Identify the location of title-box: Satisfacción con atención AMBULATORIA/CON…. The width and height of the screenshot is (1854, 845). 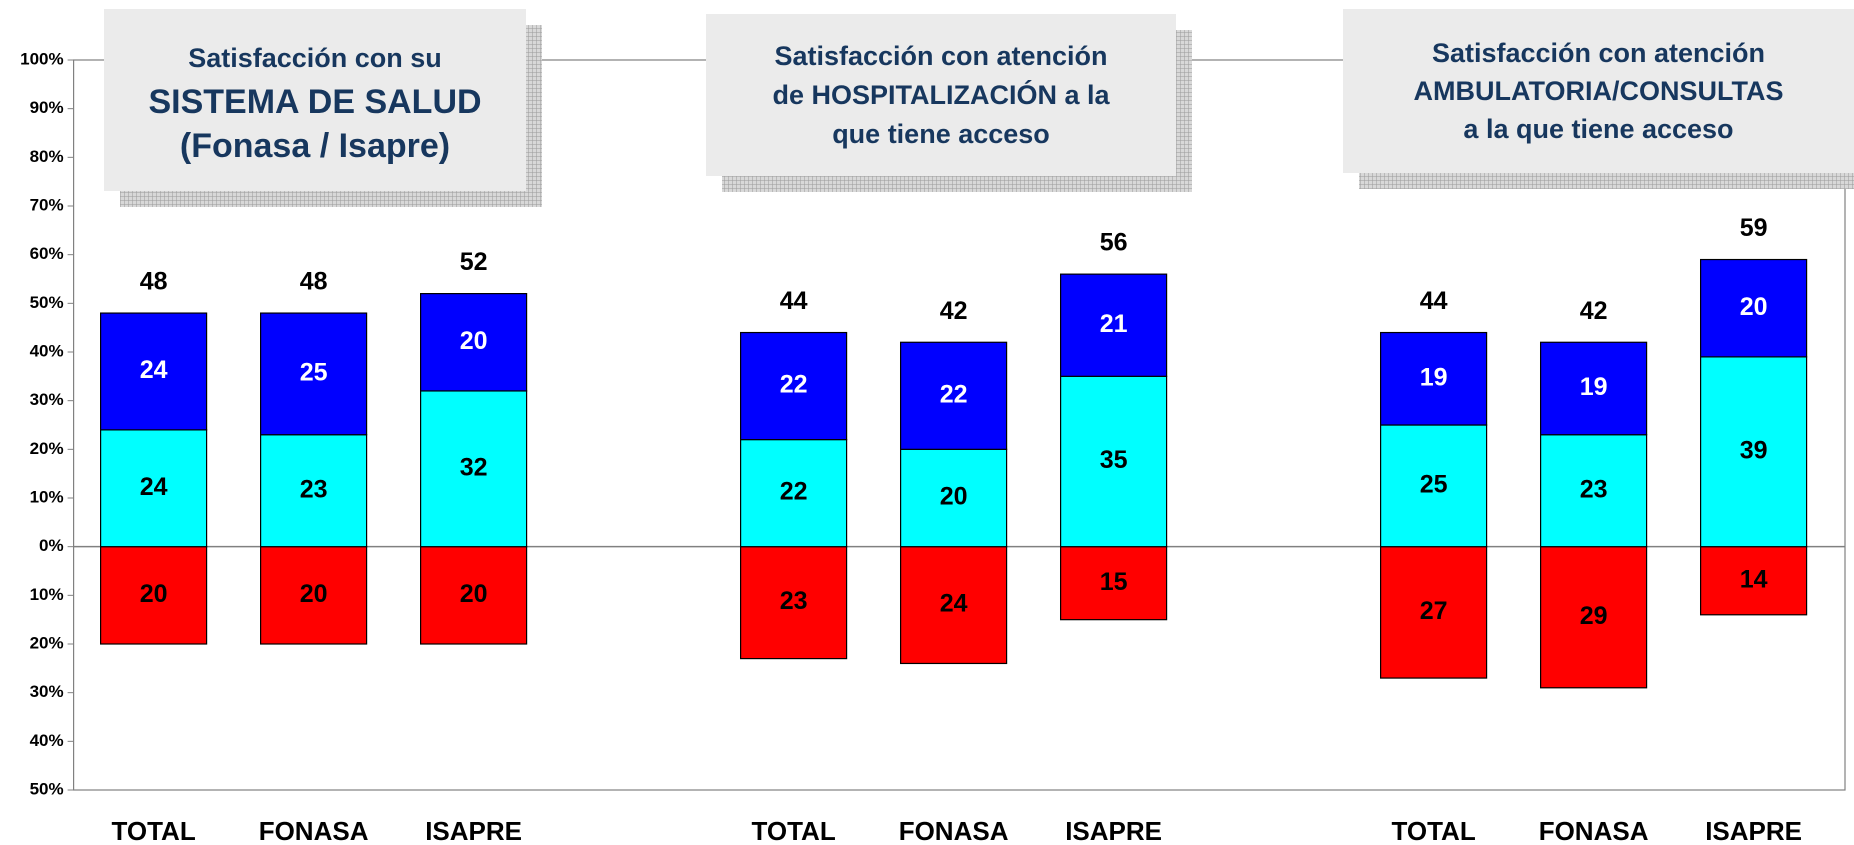
(1598, 99).